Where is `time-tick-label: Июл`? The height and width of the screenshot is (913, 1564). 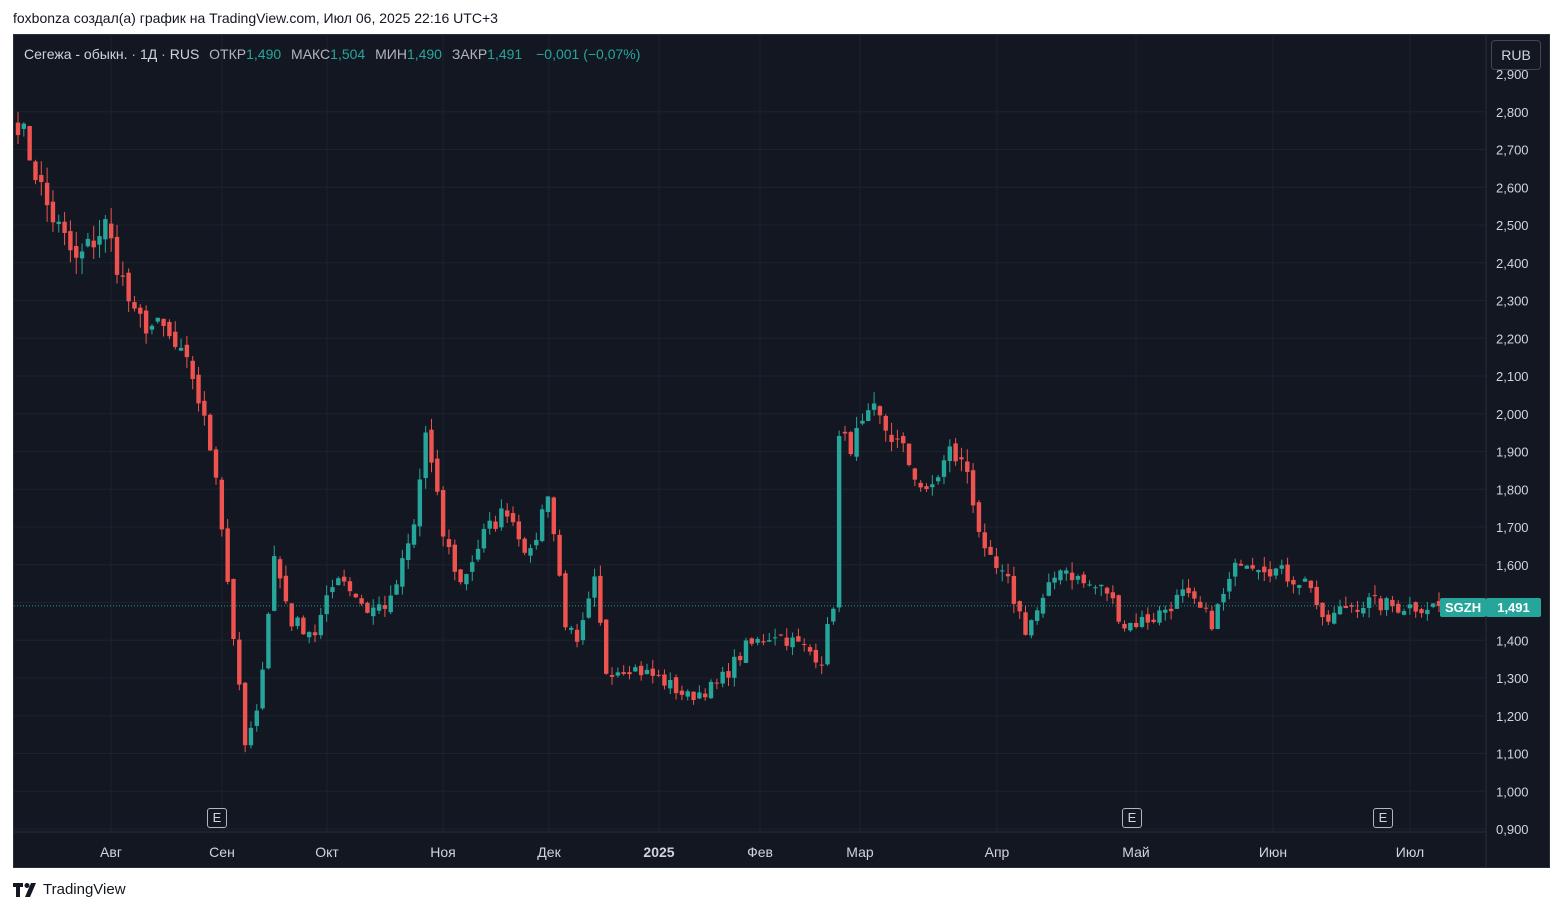 time-tick-label: Июл is located at coordinates (1410, 852).